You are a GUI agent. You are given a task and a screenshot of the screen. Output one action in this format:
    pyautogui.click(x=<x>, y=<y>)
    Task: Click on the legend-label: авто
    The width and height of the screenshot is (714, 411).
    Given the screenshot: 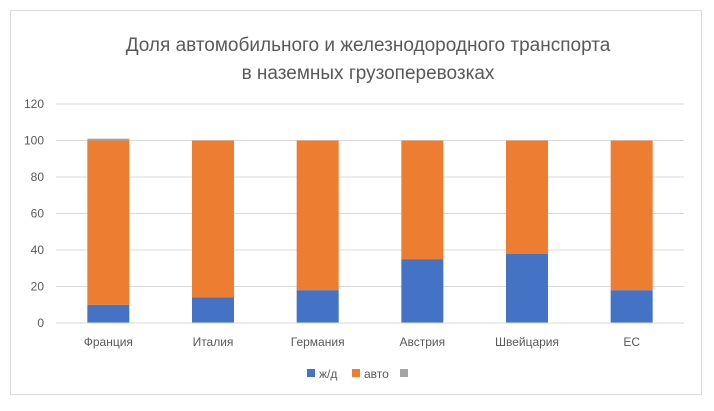 What is the action you would take?
    pyautogui.click(x=376, y=374)
    